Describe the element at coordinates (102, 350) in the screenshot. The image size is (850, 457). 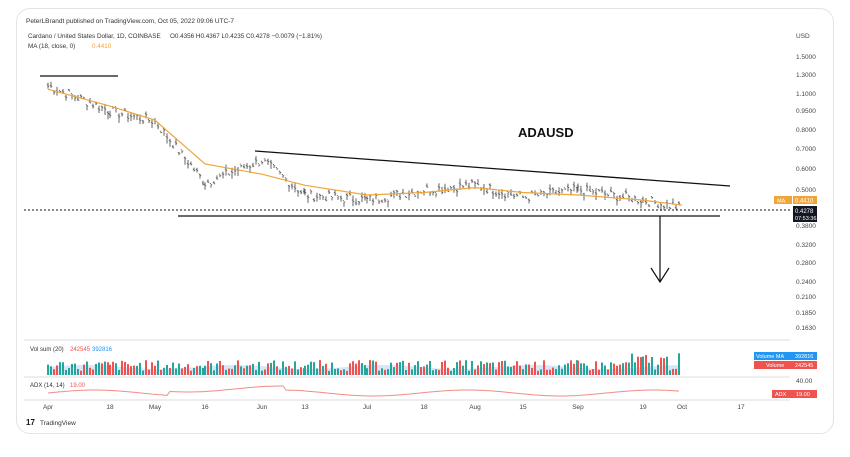
I see `volume-pane-value-2: 392816` at that location.